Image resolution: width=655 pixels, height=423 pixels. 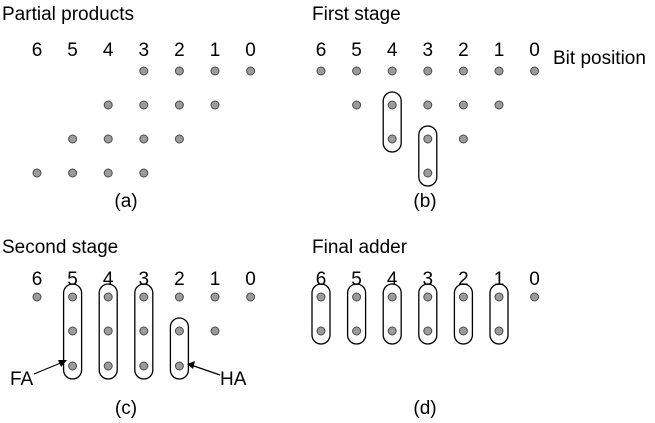 I want to click on panel-a-bit-number: 1, so click(x=215, y=50).